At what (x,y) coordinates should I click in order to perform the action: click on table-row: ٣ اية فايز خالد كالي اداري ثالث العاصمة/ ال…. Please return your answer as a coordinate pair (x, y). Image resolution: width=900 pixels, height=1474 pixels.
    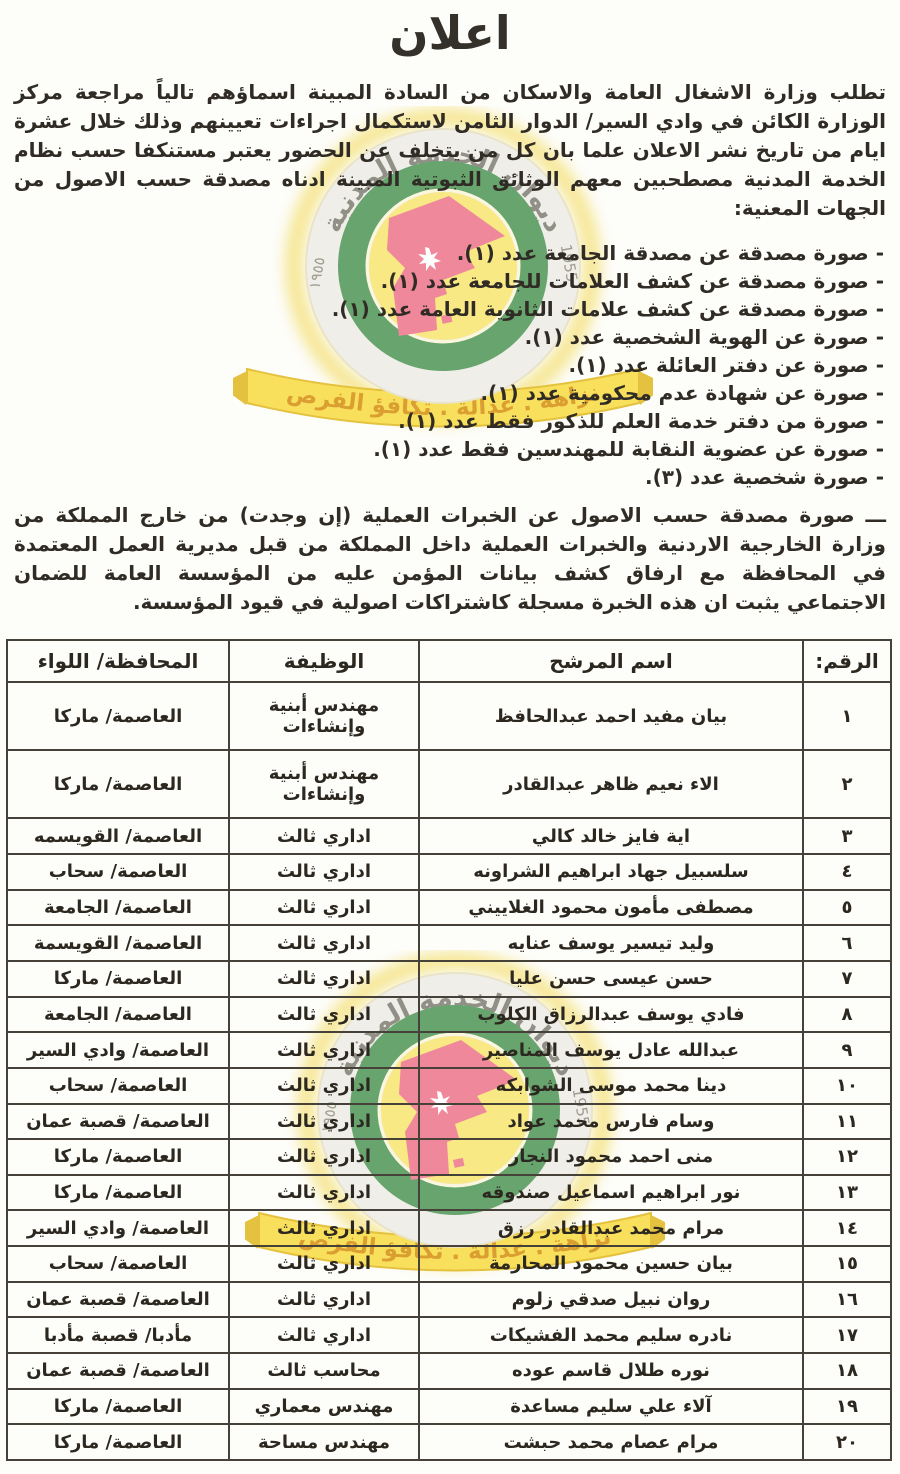
    Looking at the image, I should click on (449, 836).